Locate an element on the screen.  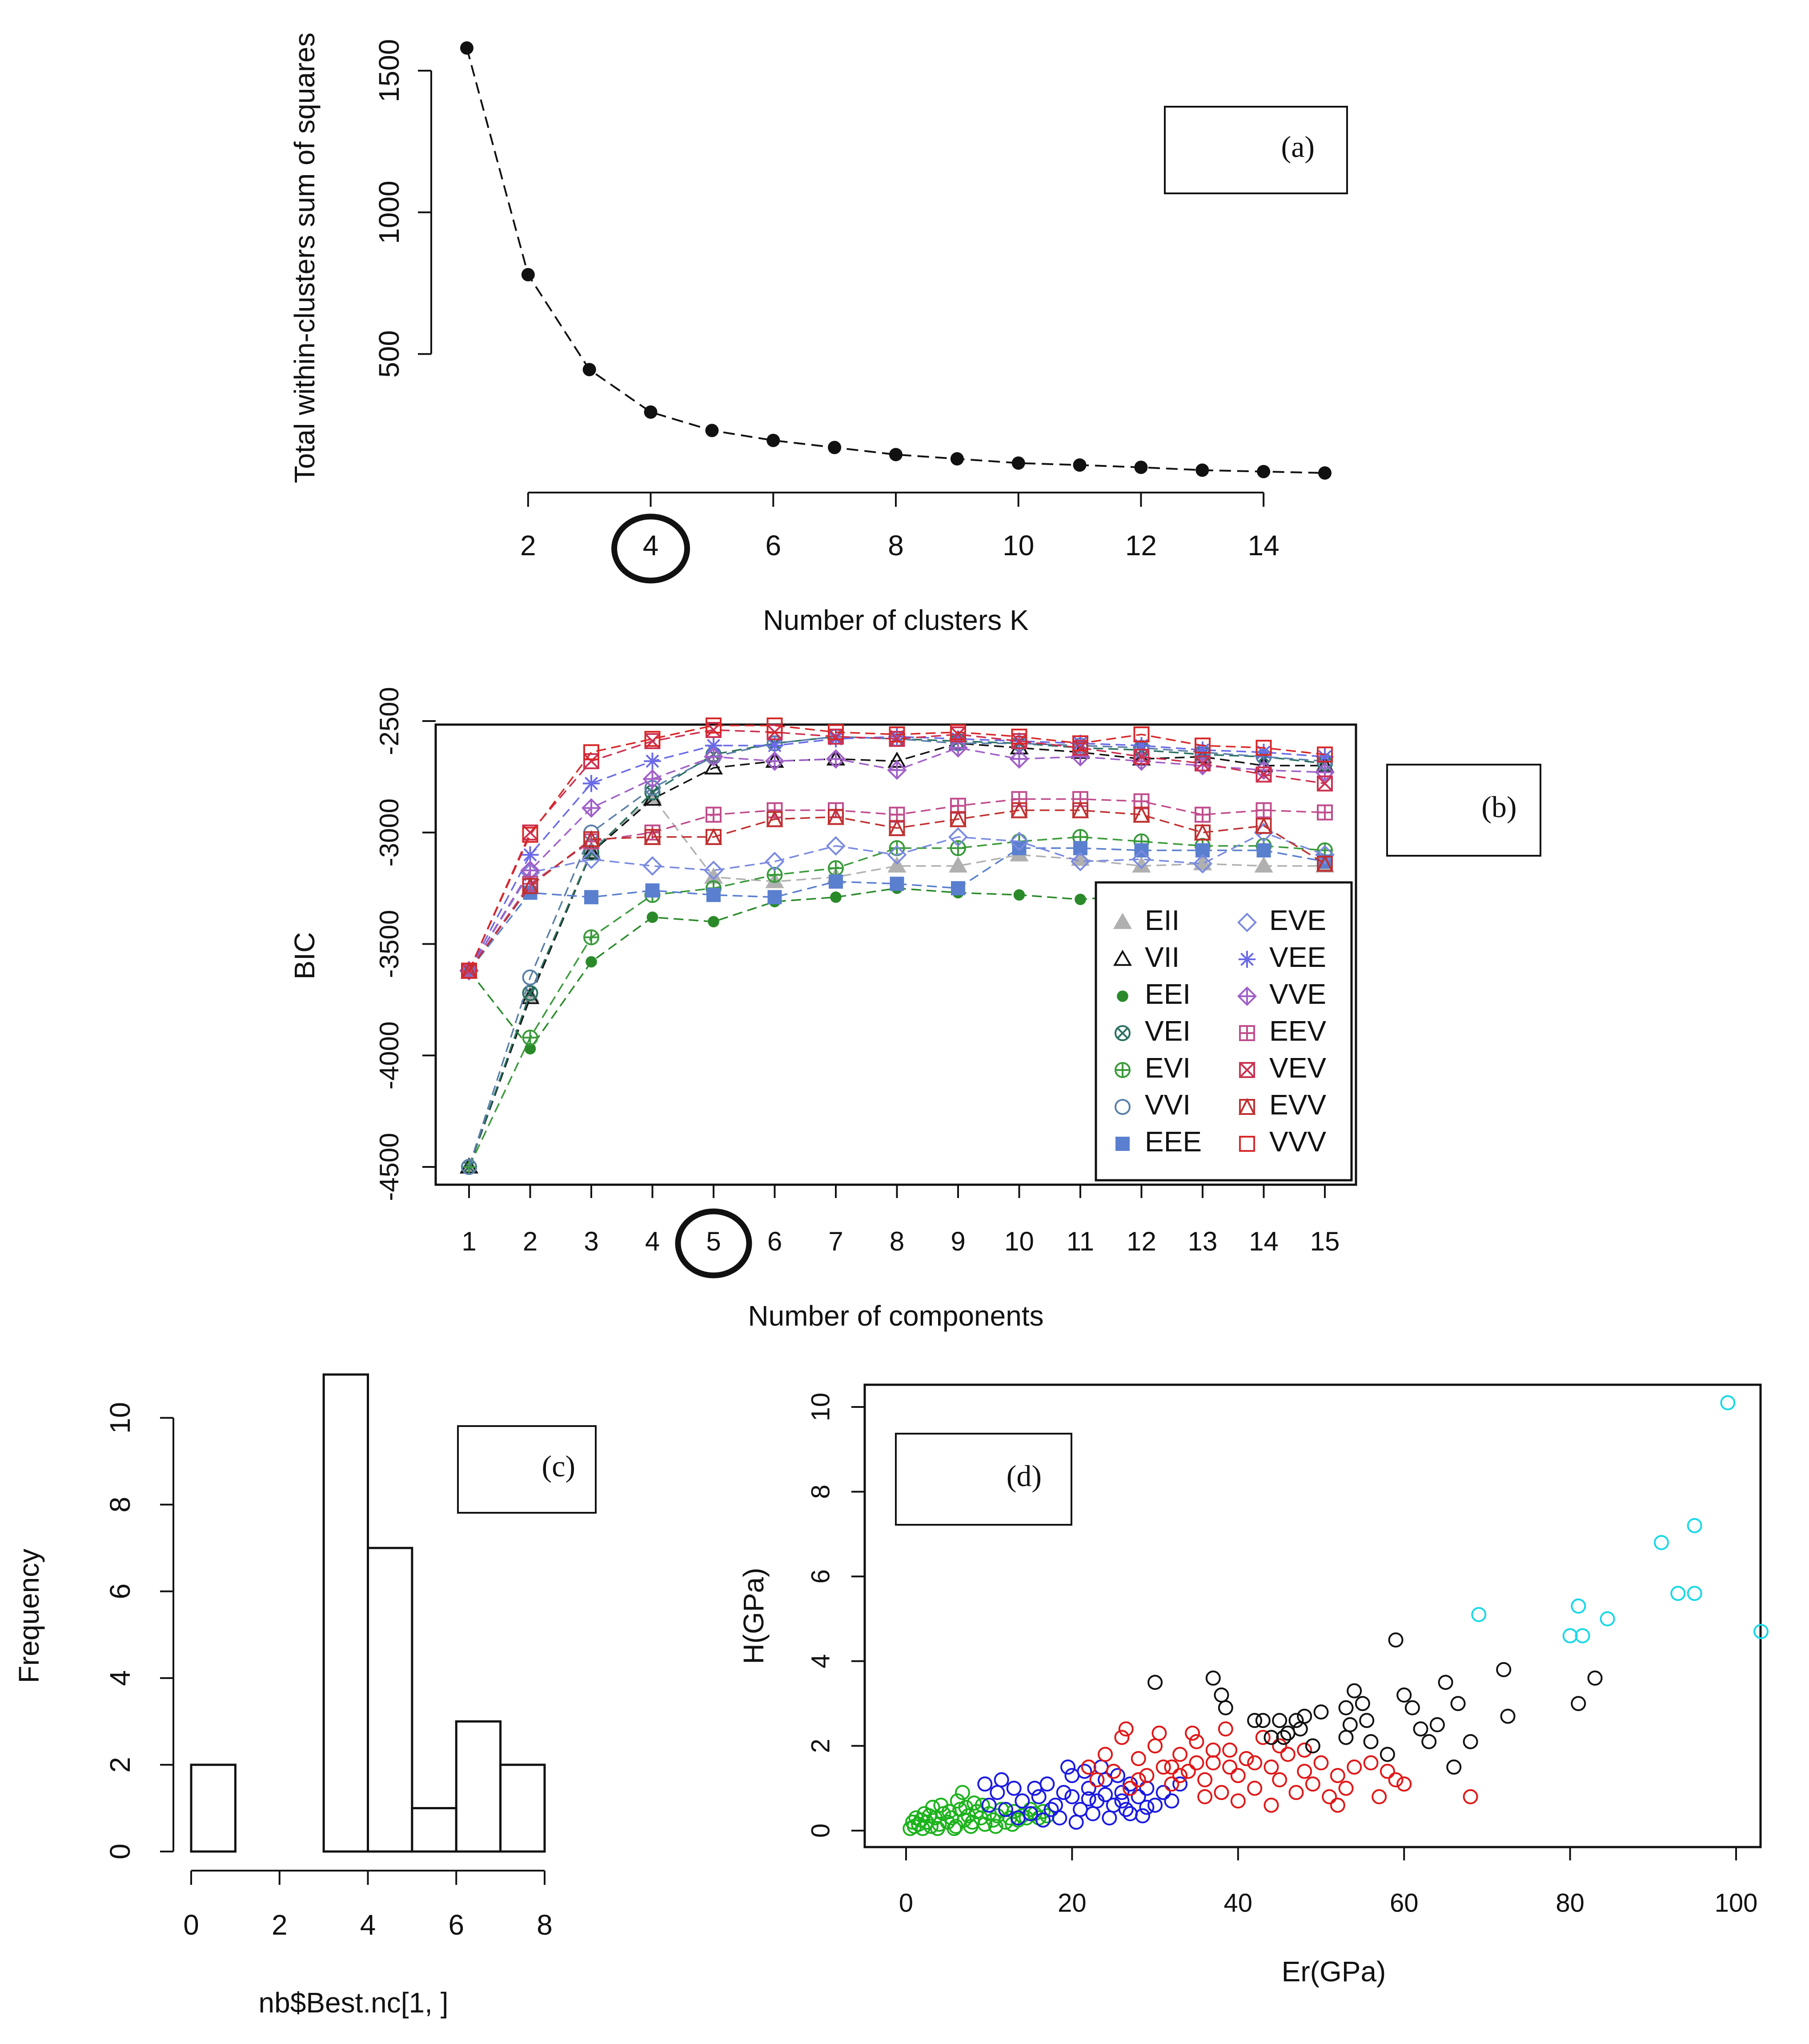
x-tick-label: 100 is located at coordinates (1736, 1902).